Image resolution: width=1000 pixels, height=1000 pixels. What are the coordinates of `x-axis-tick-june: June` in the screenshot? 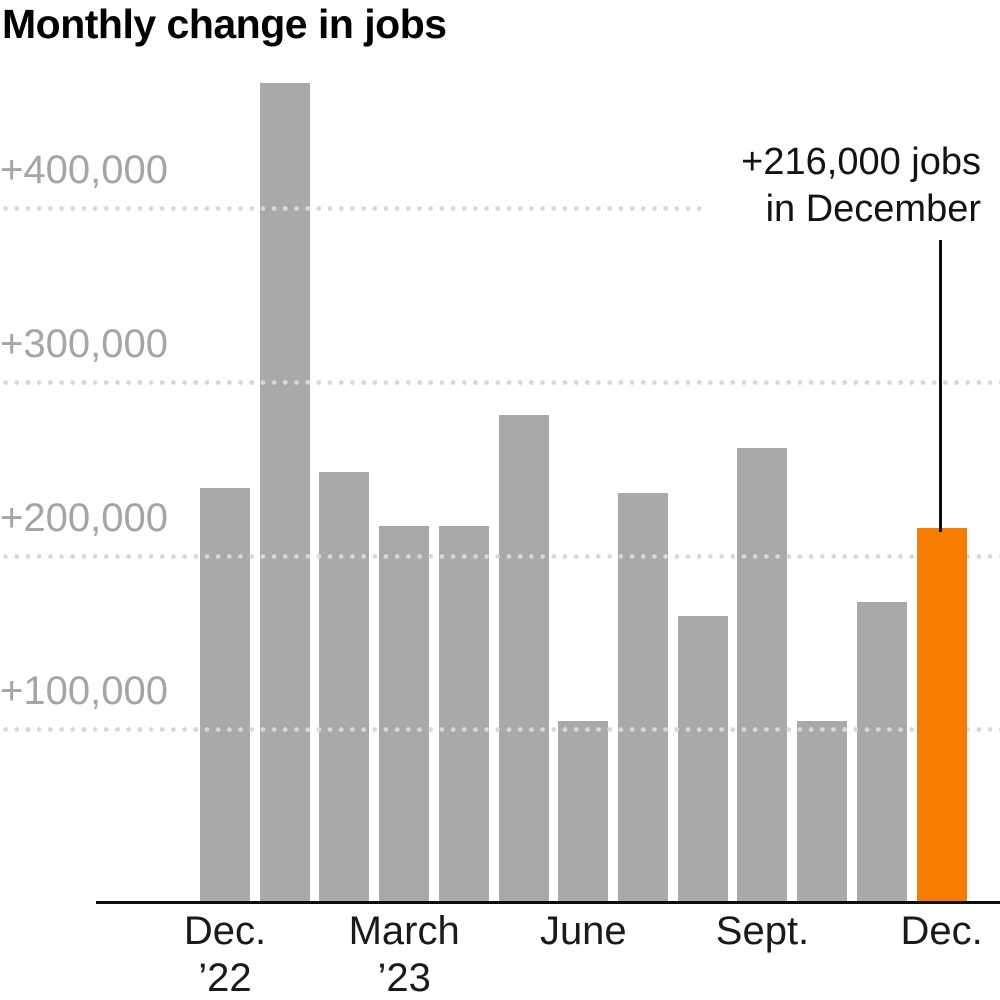 It's located at (583, 931).